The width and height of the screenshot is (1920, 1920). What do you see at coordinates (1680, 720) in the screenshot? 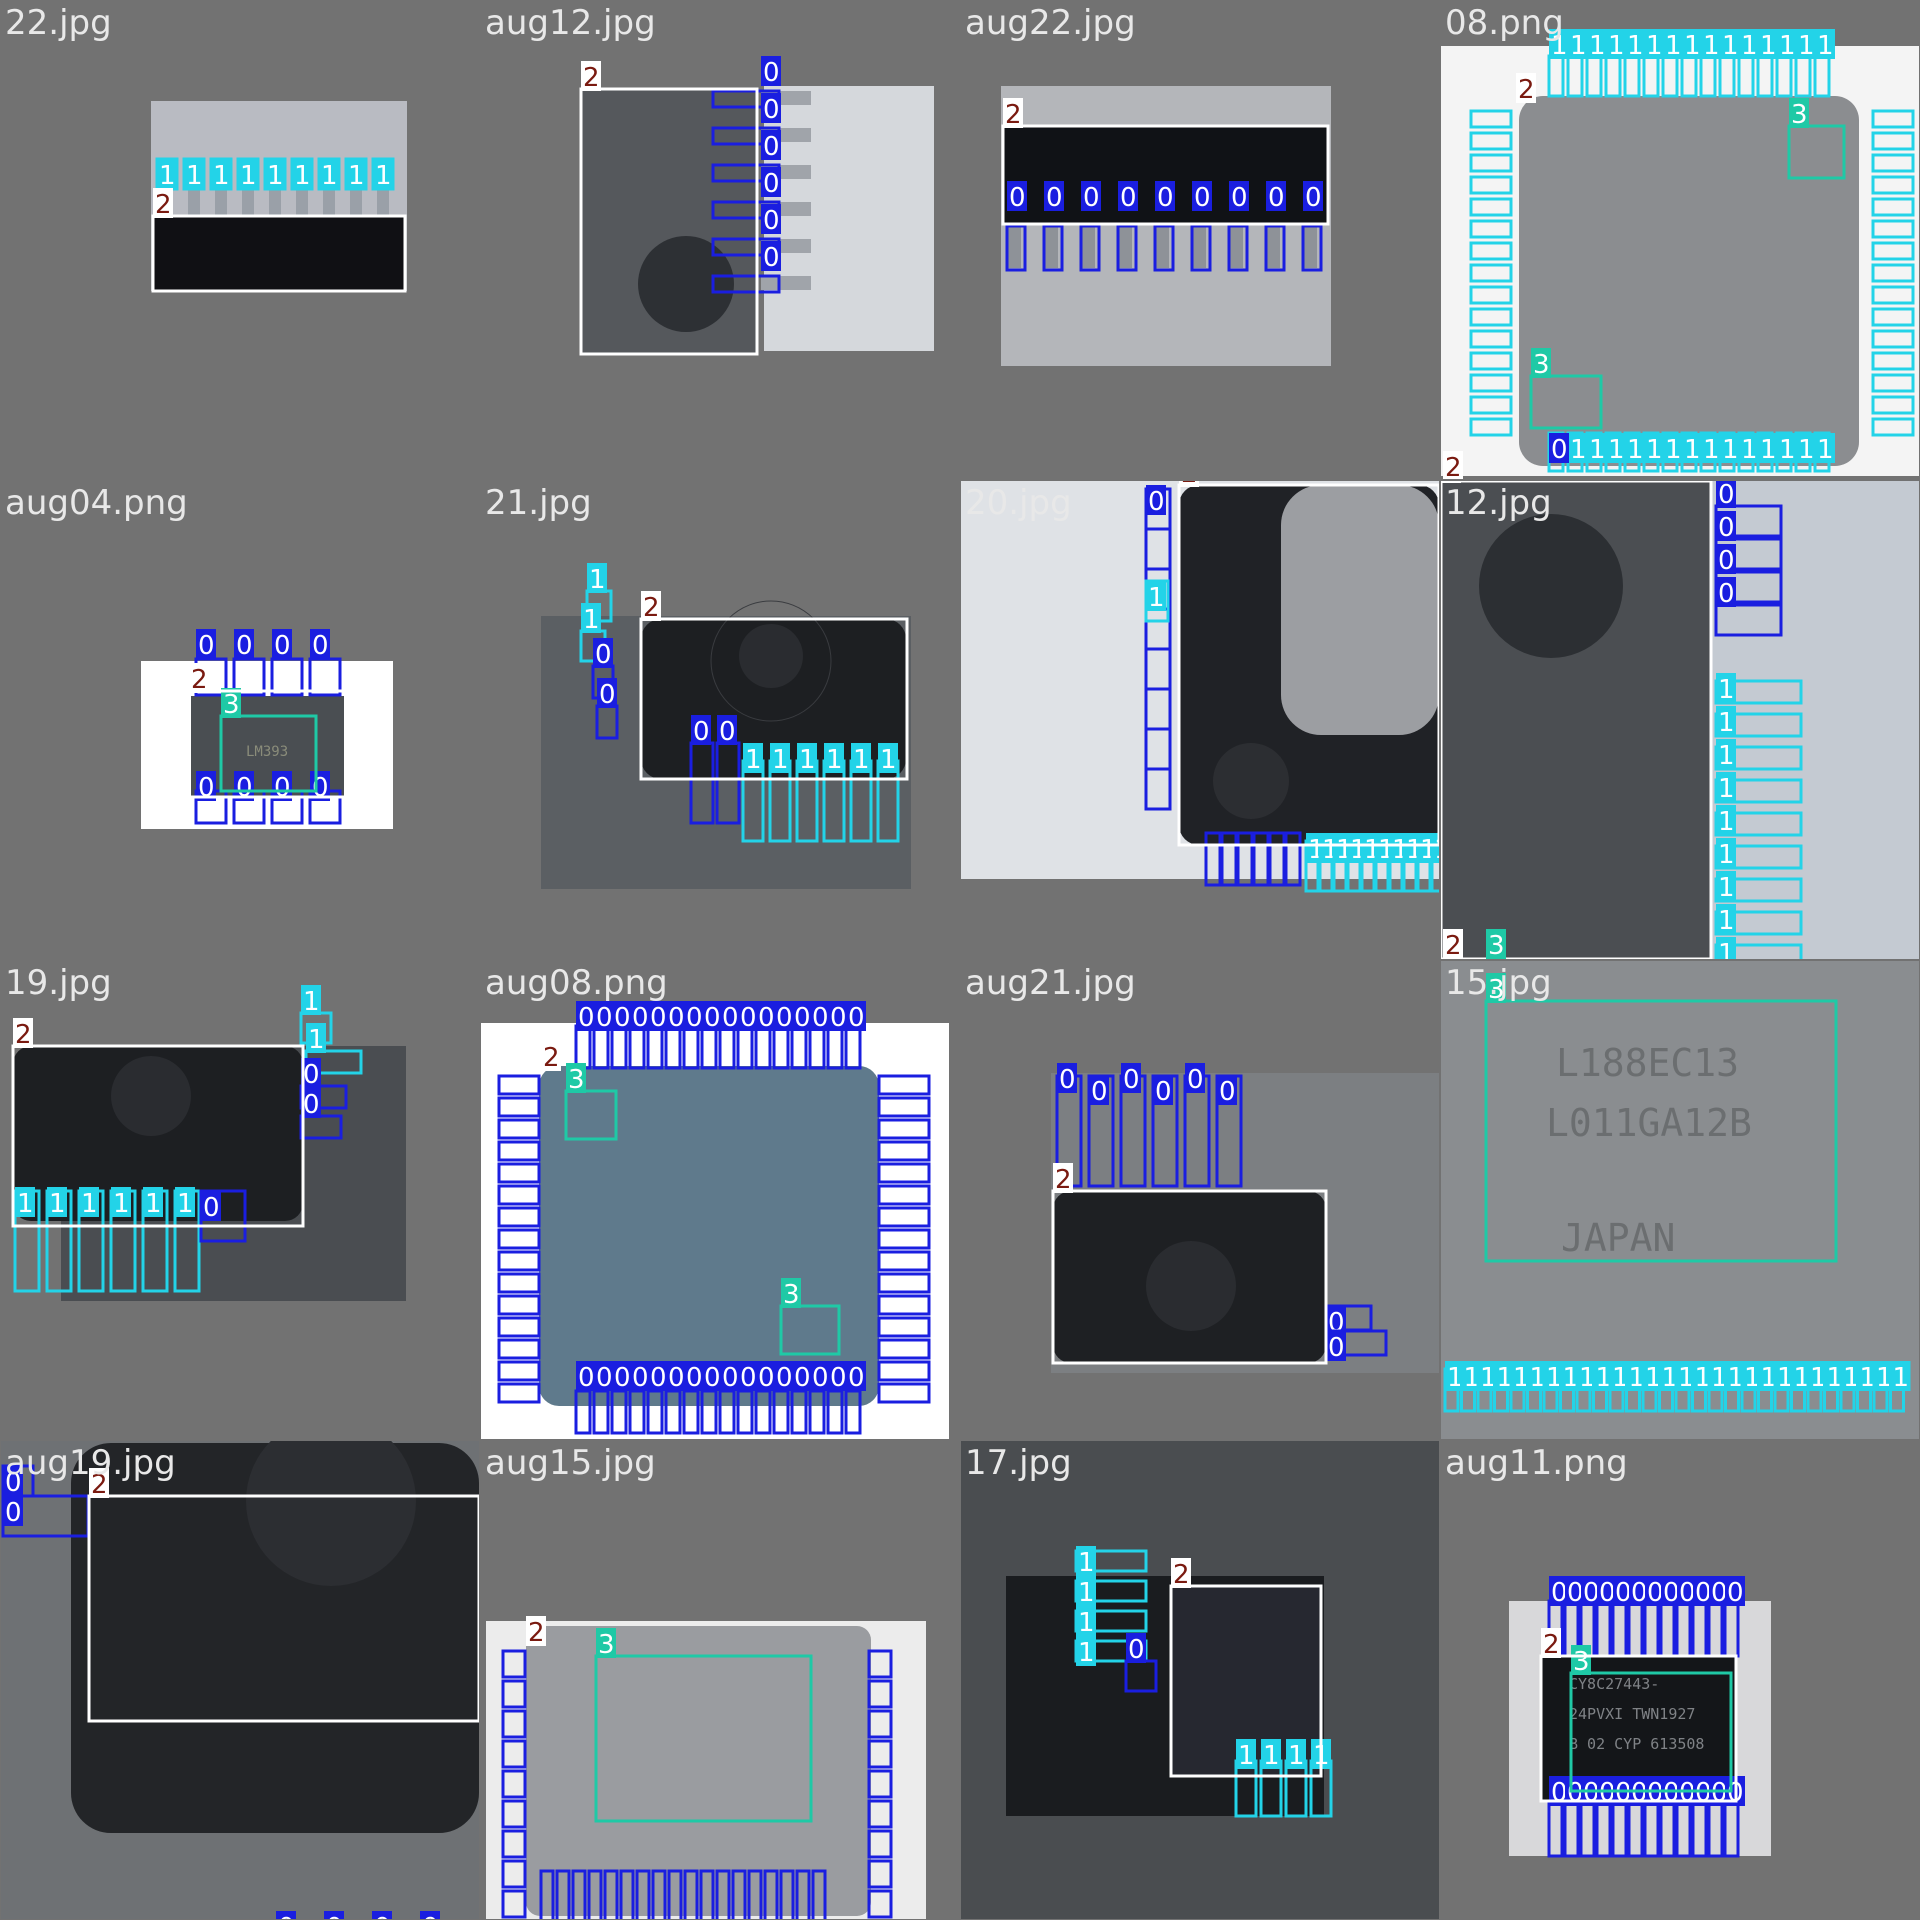
I see `tile-12: 0000111111111223 12.jpg` at bounding box center [1680, 720].